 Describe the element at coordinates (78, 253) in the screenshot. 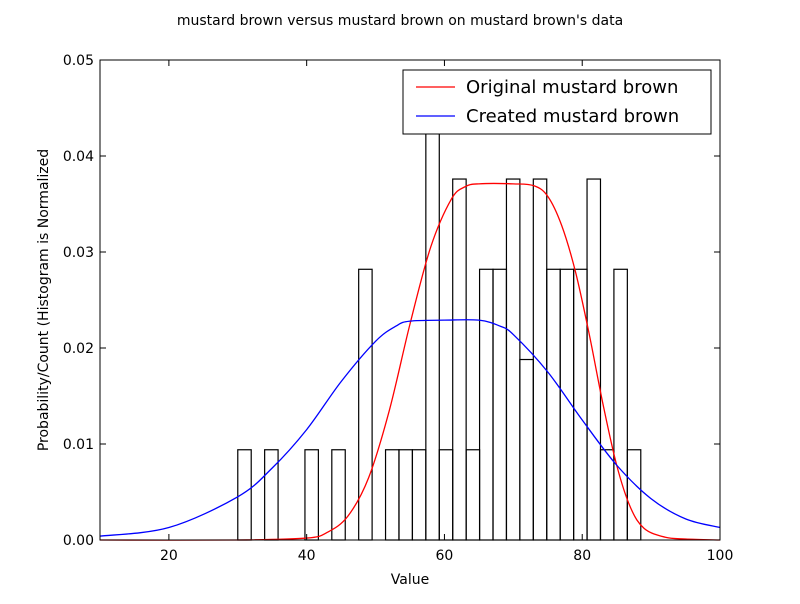

I see `y-tick-label: 0.03` at that location.